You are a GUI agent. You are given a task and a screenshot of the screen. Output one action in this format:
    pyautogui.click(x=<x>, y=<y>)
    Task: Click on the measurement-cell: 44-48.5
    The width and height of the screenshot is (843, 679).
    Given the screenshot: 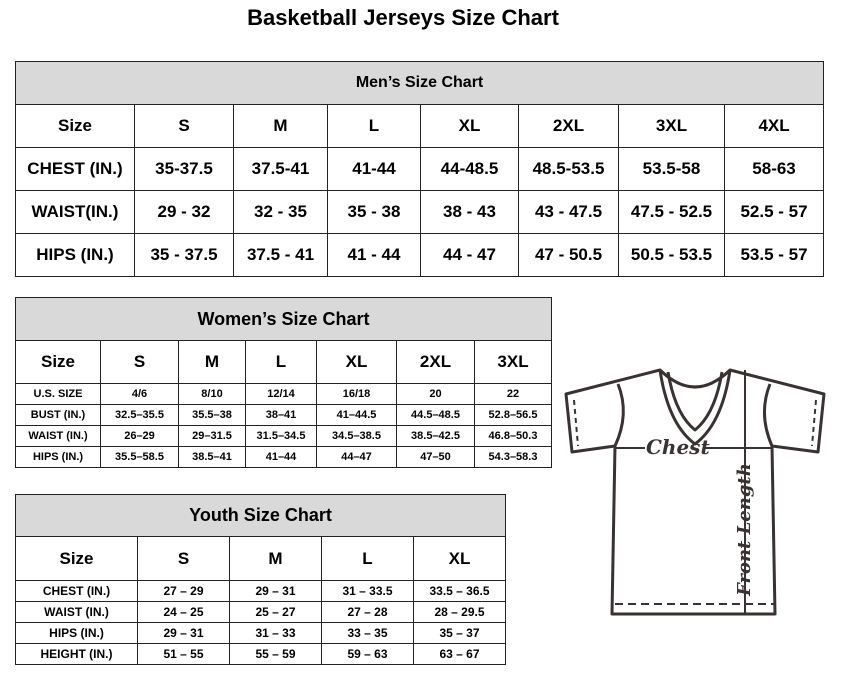 What is the action you would take?
    pyautogui.click(x=469, y=169)
    